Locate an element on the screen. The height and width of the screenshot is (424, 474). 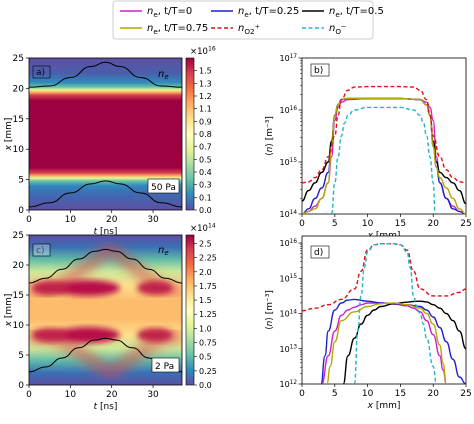
species-label-a: ne is located at coordinates (163, 75).